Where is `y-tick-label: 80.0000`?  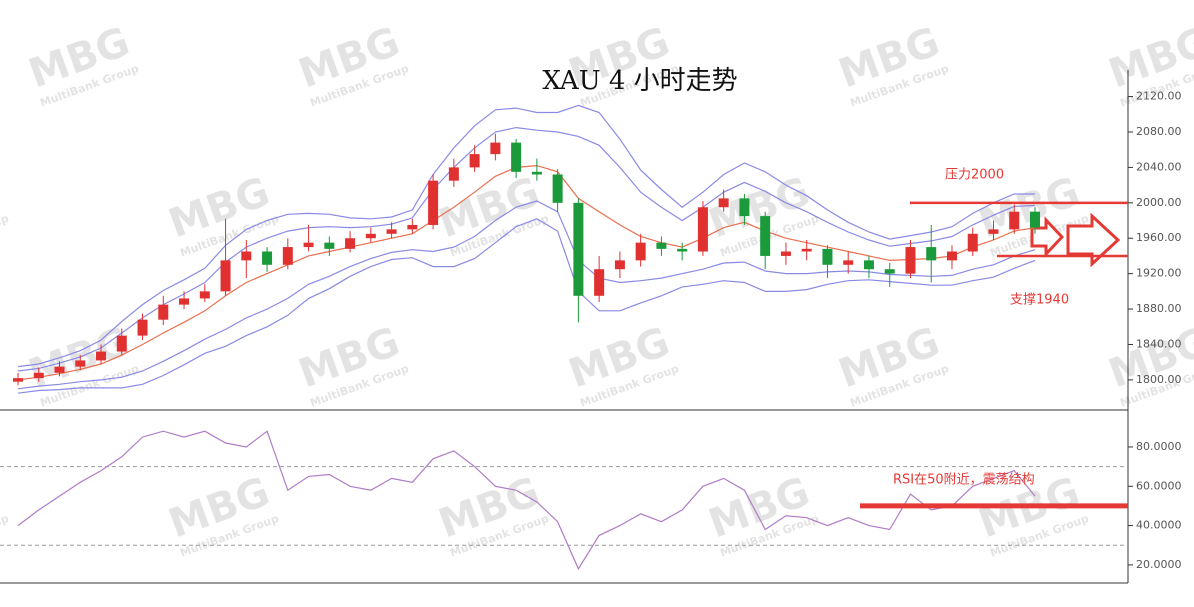
y-tick-label: 80.0000 is located at coordinates (1159, 446).